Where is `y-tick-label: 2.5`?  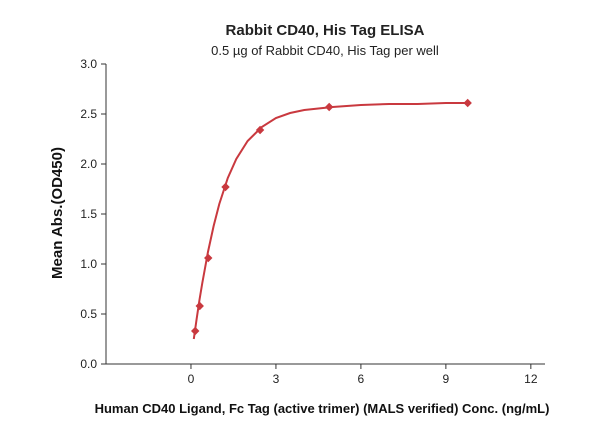 y-tick-label: 2.5 is located at coordinates (88, 114).